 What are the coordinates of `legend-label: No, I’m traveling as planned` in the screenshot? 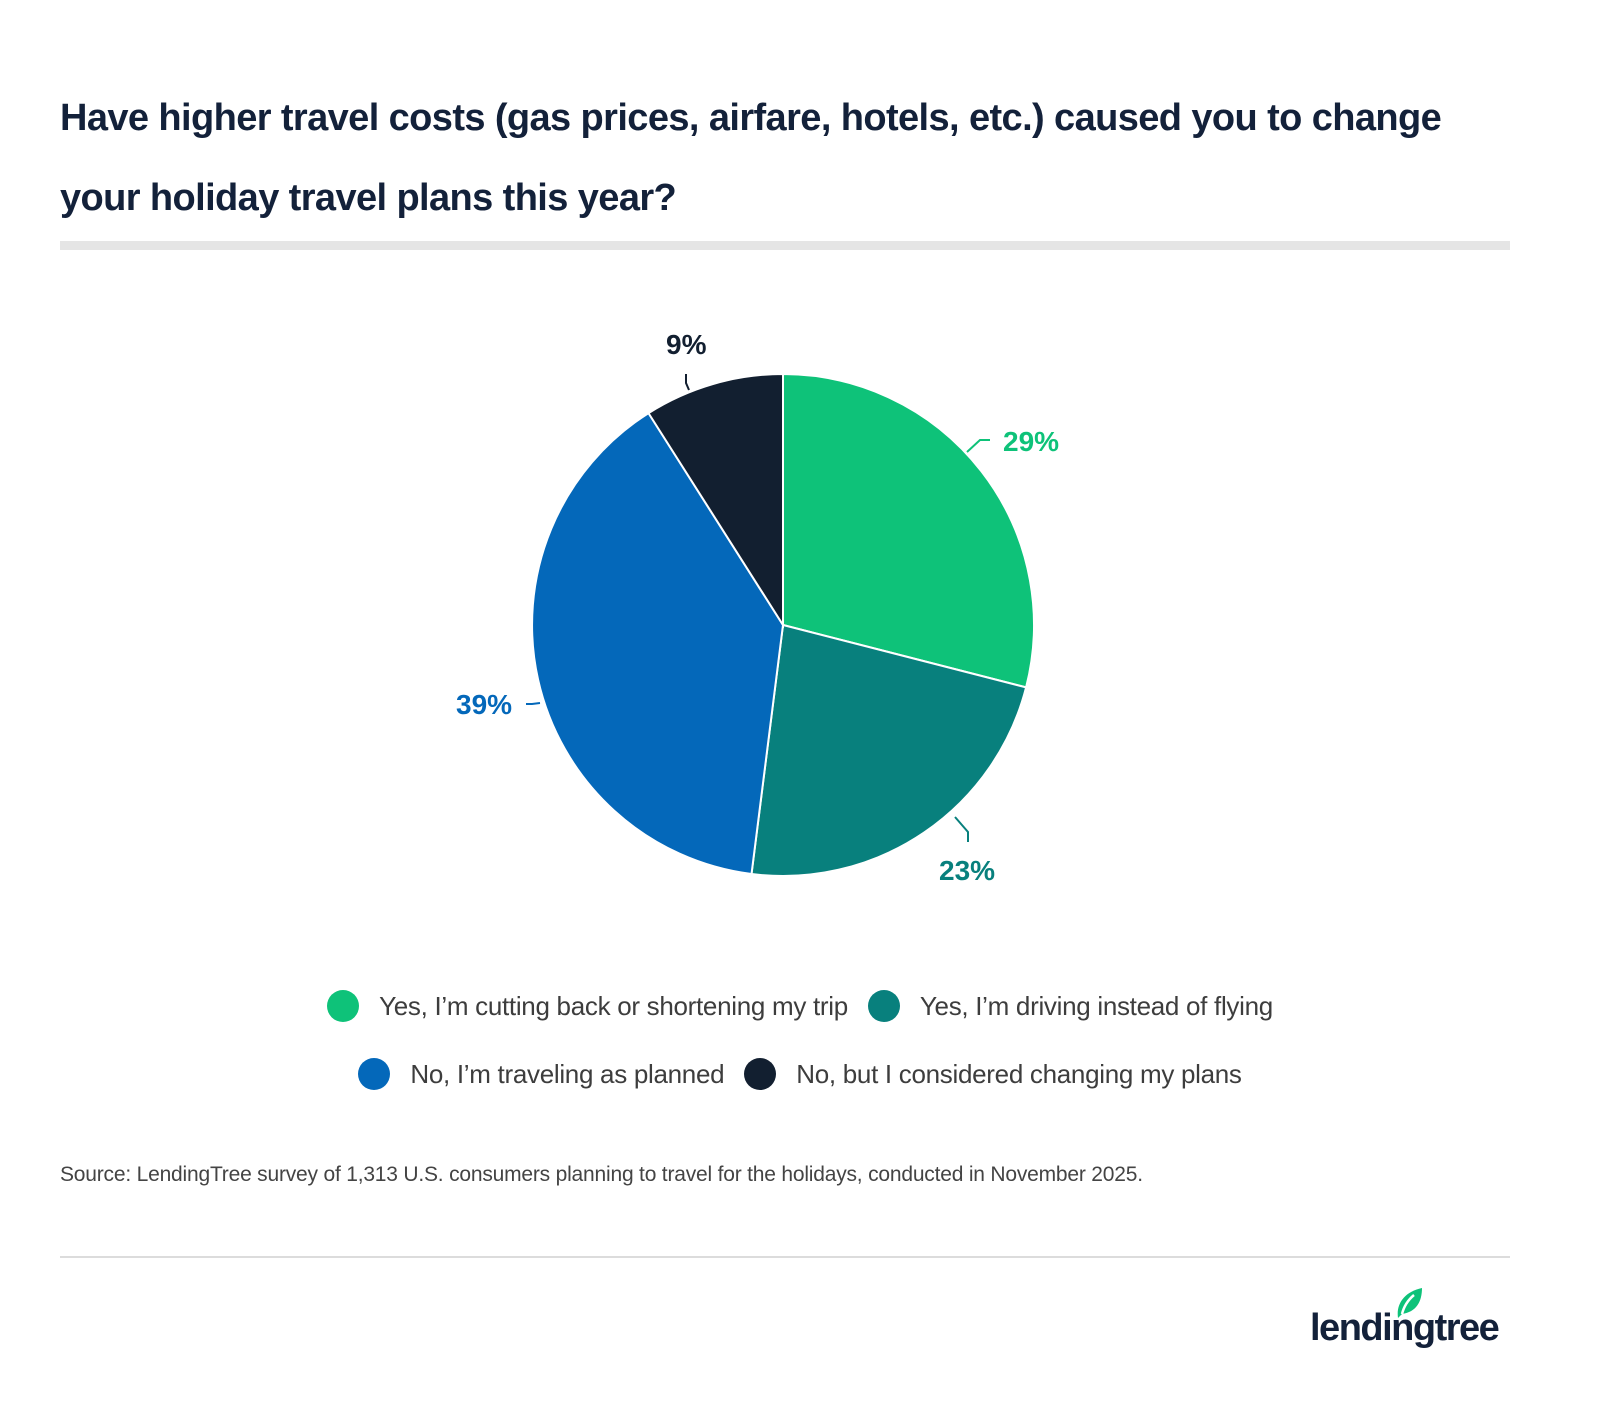 It's located at (567, 1073).